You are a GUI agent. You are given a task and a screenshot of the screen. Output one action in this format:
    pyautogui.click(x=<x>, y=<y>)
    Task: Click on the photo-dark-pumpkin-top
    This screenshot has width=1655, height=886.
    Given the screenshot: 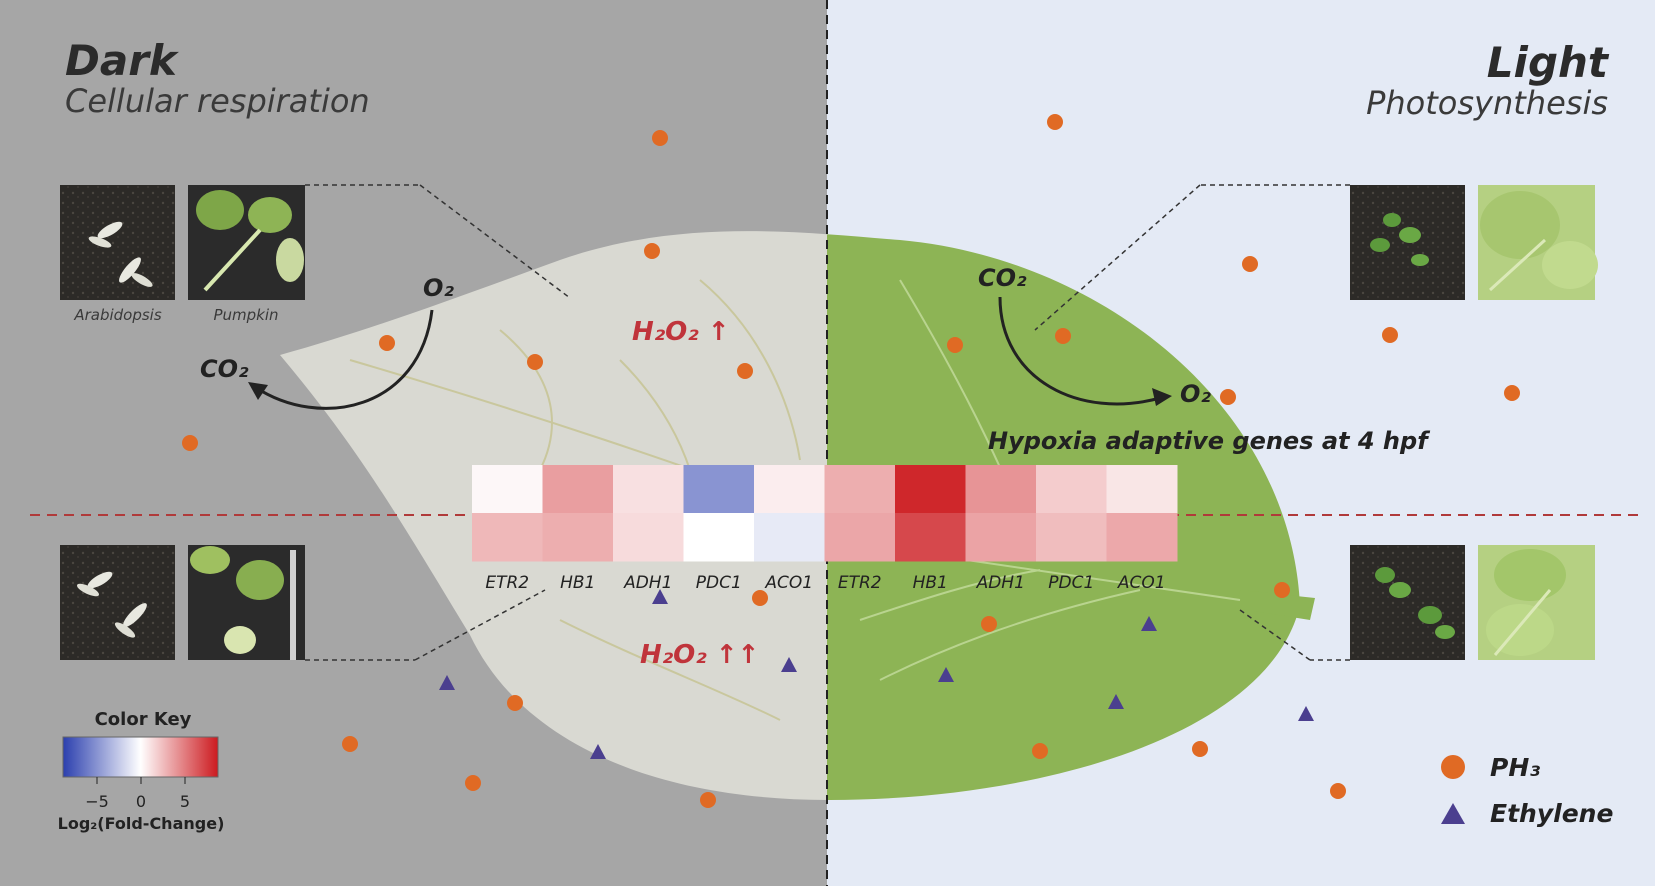 What is the action you would take?
    pyautogui.click(x=246, y=242)
    